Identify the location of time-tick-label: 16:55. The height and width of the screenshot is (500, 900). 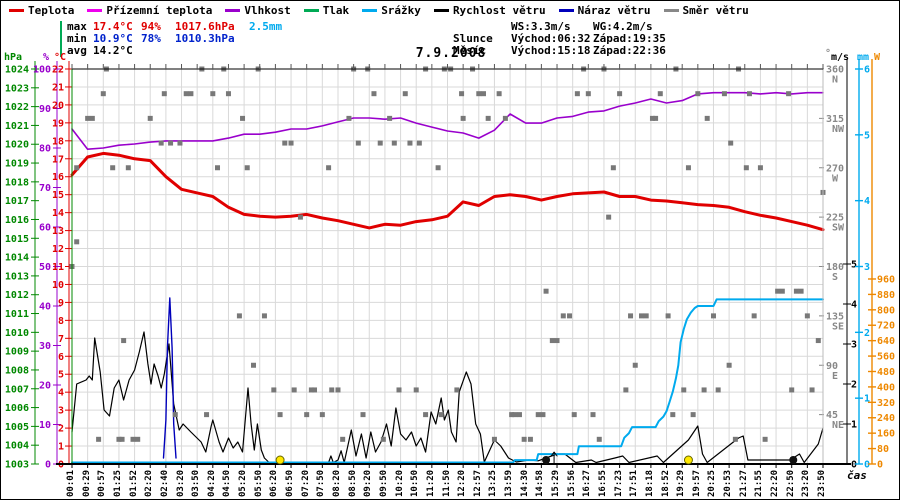
(602, 483).